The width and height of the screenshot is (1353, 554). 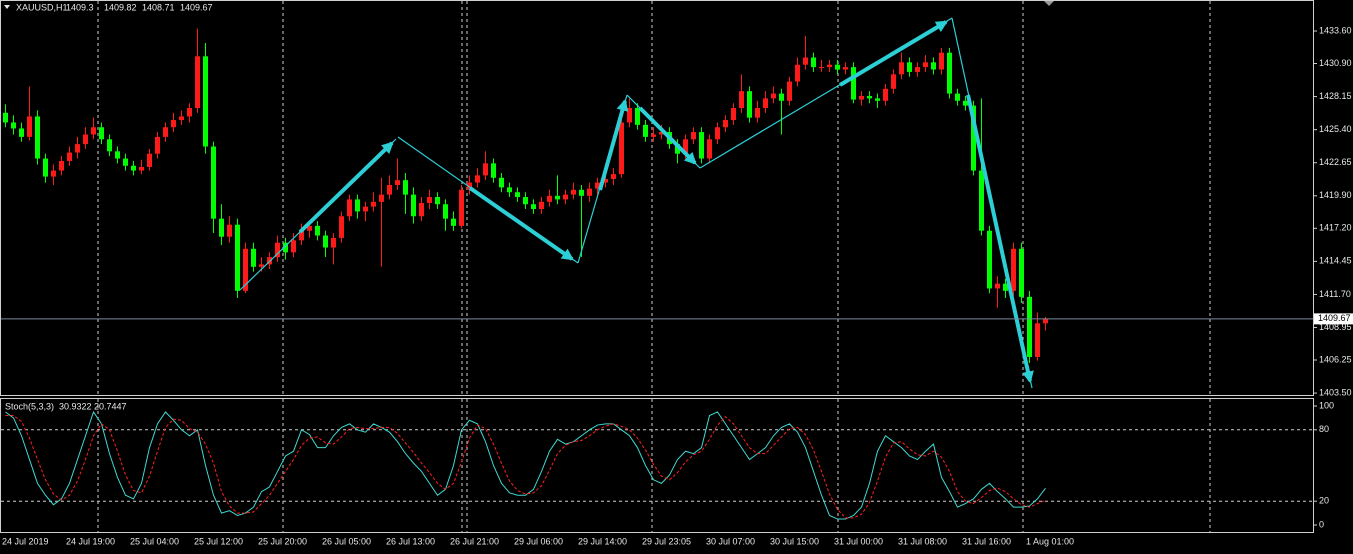 I want to click on quote-open: 1409.3, so click(x=80, y=7).